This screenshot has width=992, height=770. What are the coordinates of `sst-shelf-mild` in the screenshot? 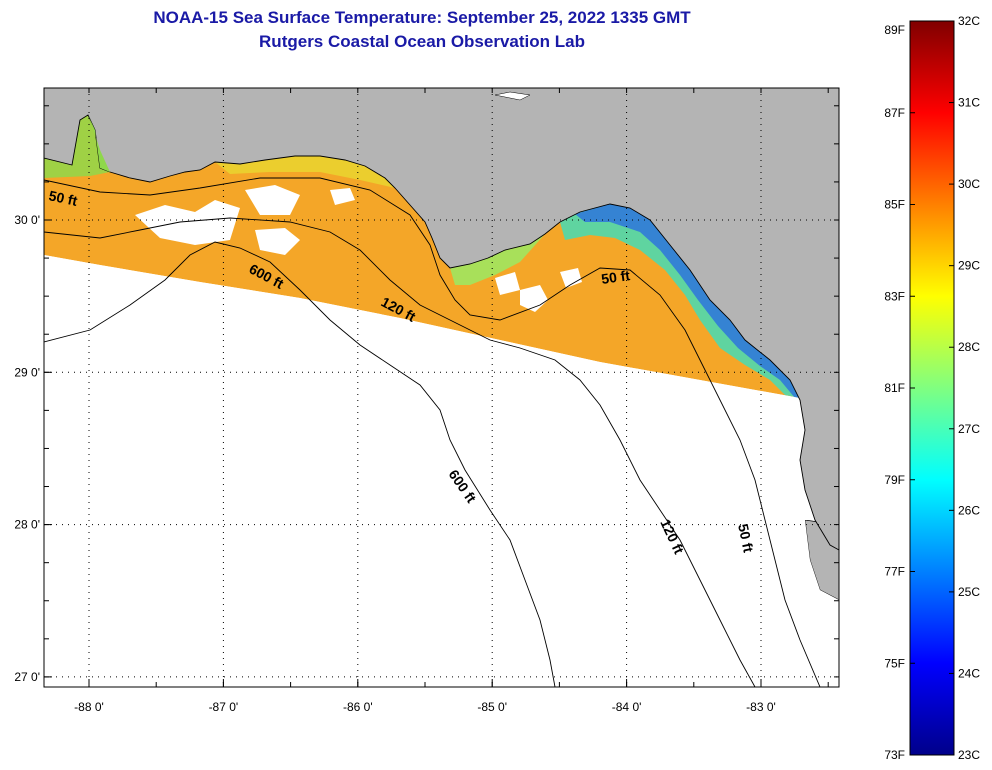 It's located at (305, 172).